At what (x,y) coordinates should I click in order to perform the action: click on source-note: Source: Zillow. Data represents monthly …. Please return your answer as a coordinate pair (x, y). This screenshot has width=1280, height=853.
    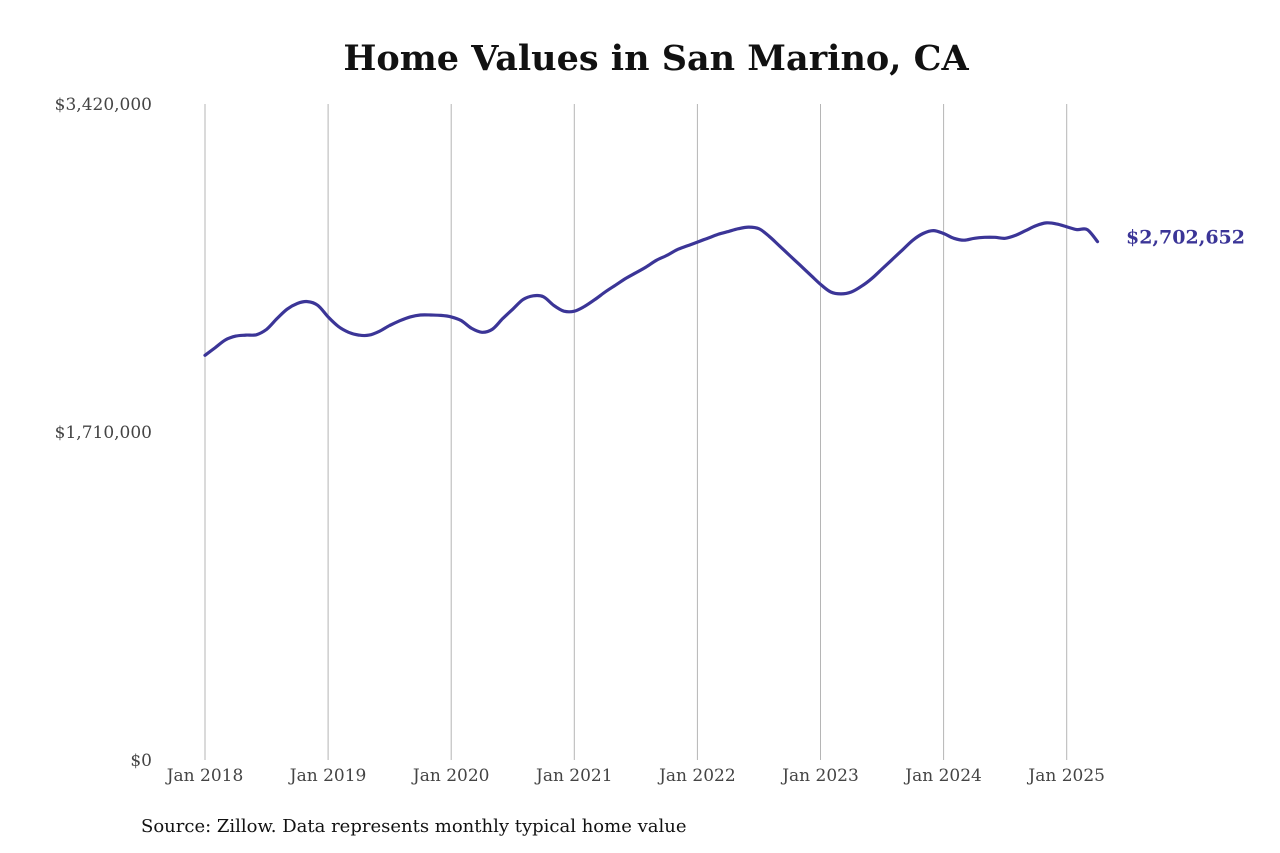
    Looking at the image, I should click on (414, 826).